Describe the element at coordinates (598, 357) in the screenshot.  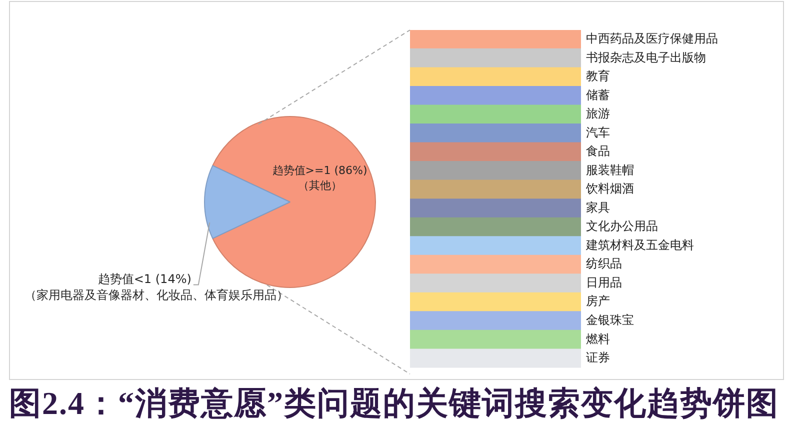
I see `y-tick-label: 证券` at that location.